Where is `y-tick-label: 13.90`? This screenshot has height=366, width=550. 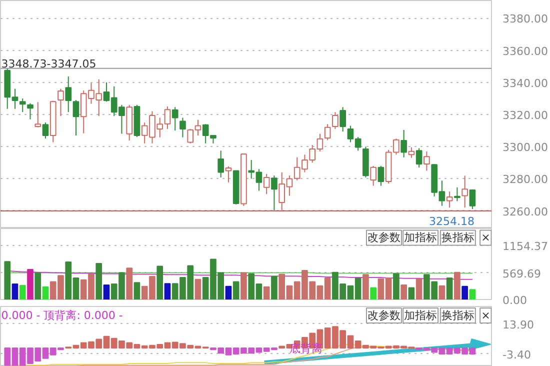
y-tick-label: 13.90 is located at coordinates (518, 325).